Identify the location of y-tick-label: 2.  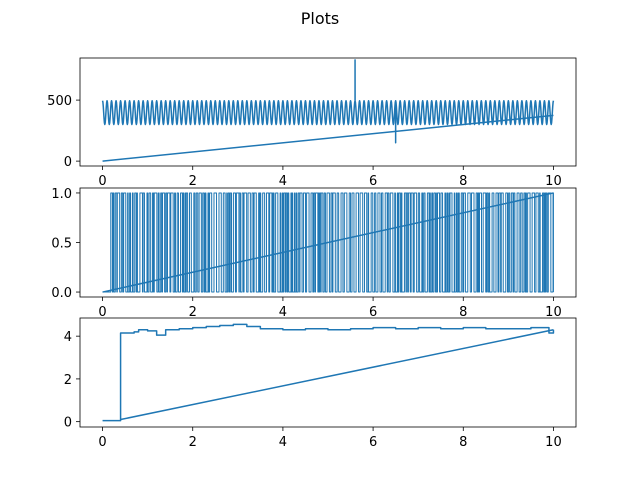
(68, 380).